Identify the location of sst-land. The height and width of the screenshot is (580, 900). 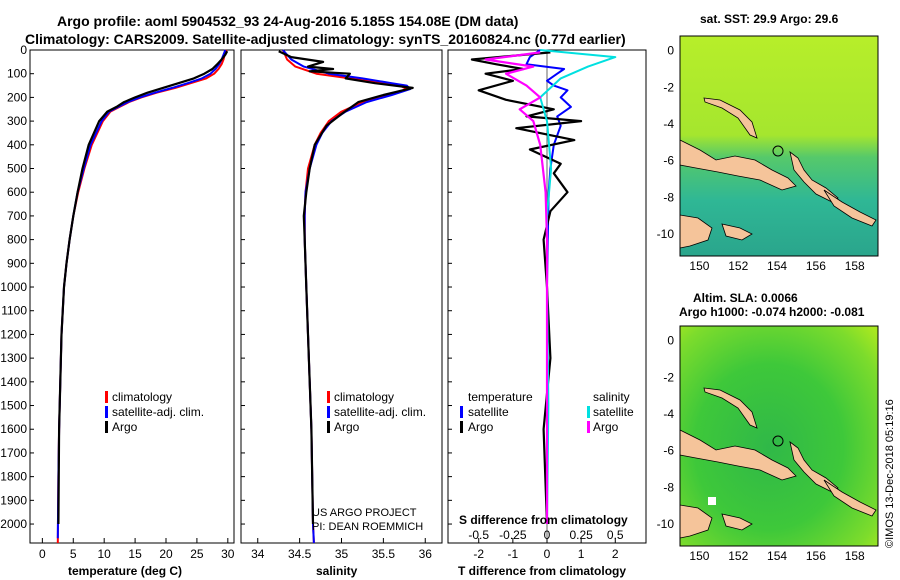
(778, 173).